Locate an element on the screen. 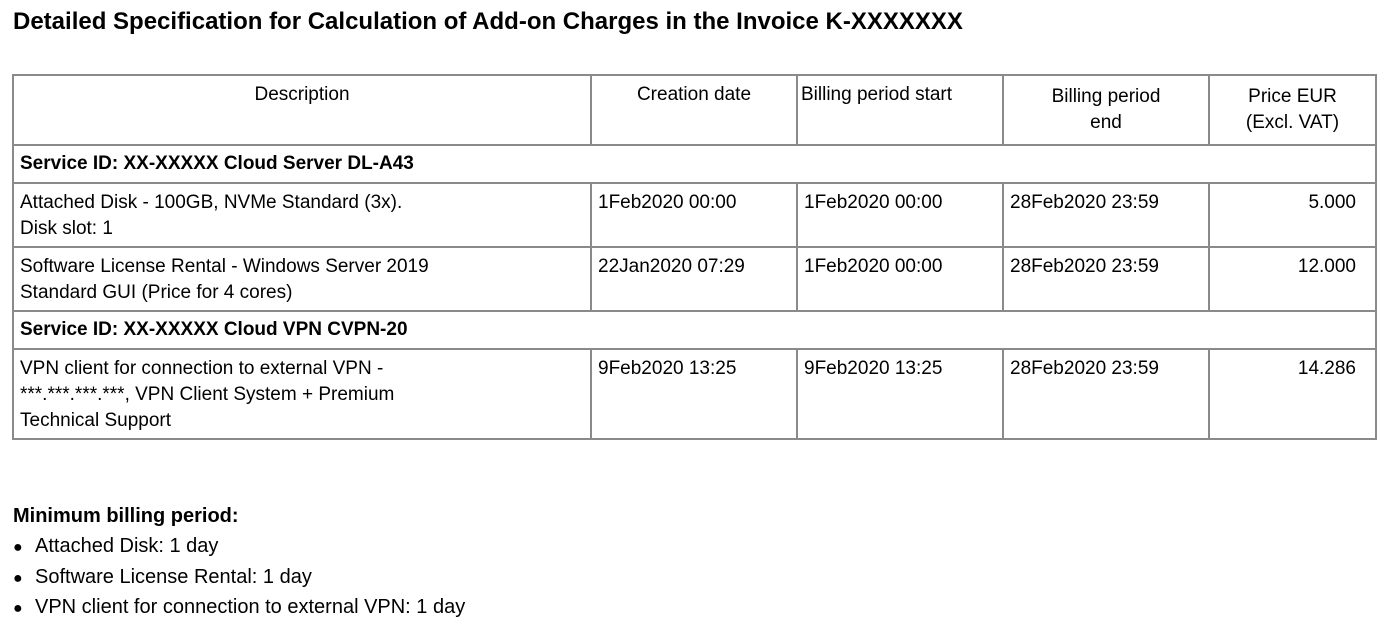 This screenshot has height=632, width=1390. service-id: Service ID: XX-XXXXX Cloud Server DL-A43 is located at coordinates (694, 164).